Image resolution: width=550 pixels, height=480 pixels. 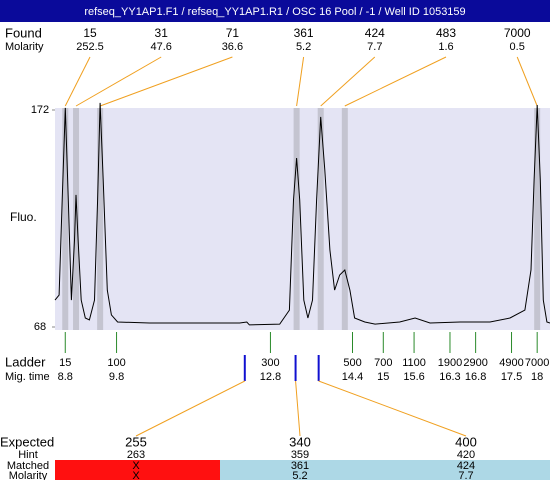 I want to click on found-size: 31, so click(x=162, y=33).